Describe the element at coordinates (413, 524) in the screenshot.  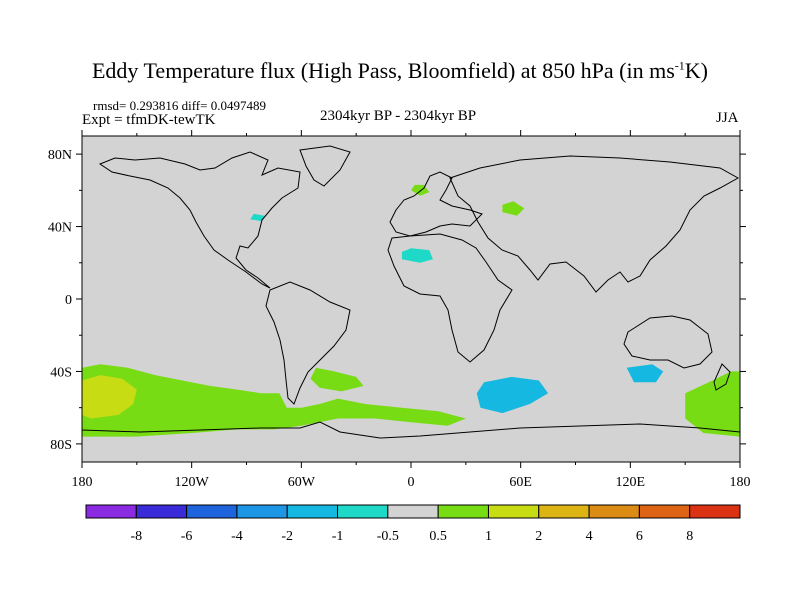
I see `colorbar: -8 -6 -4 -2 -1 -0.5 0.5 1 2 4 6 8` at that location.